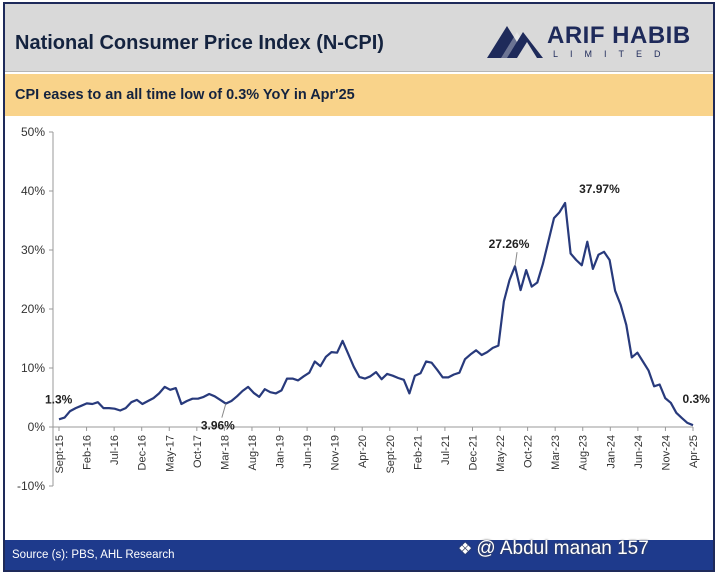 The width and height of the screenshot is (718, 576). Describe the element at coordinates (619, 35) in the screenshot. I see `logo-name: ARIF HABIB` at that location.